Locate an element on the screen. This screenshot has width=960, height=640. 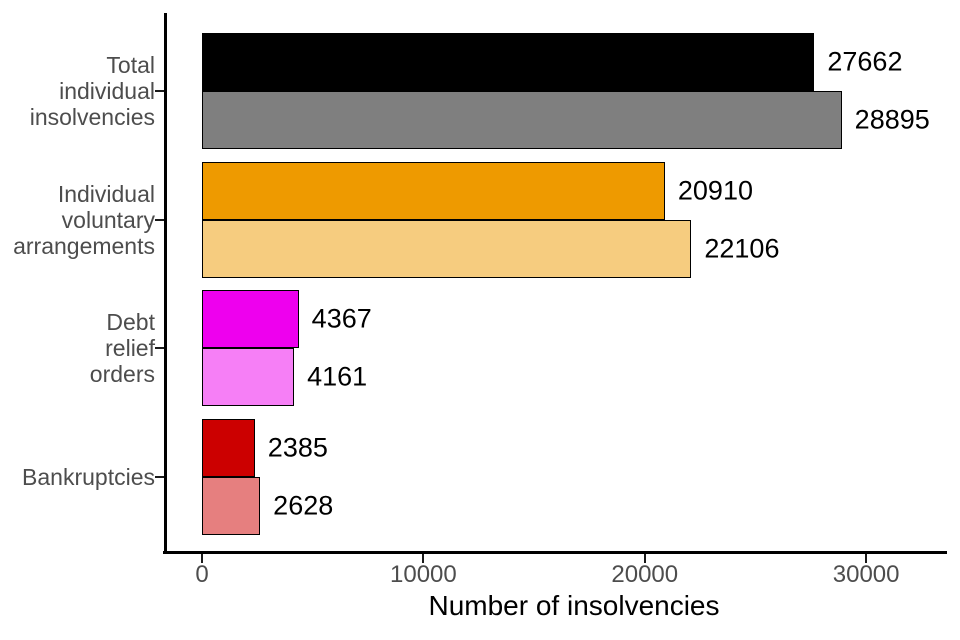
y-axis-category-label: Individual voluntary arrangements is located at coordinates (84, 219).